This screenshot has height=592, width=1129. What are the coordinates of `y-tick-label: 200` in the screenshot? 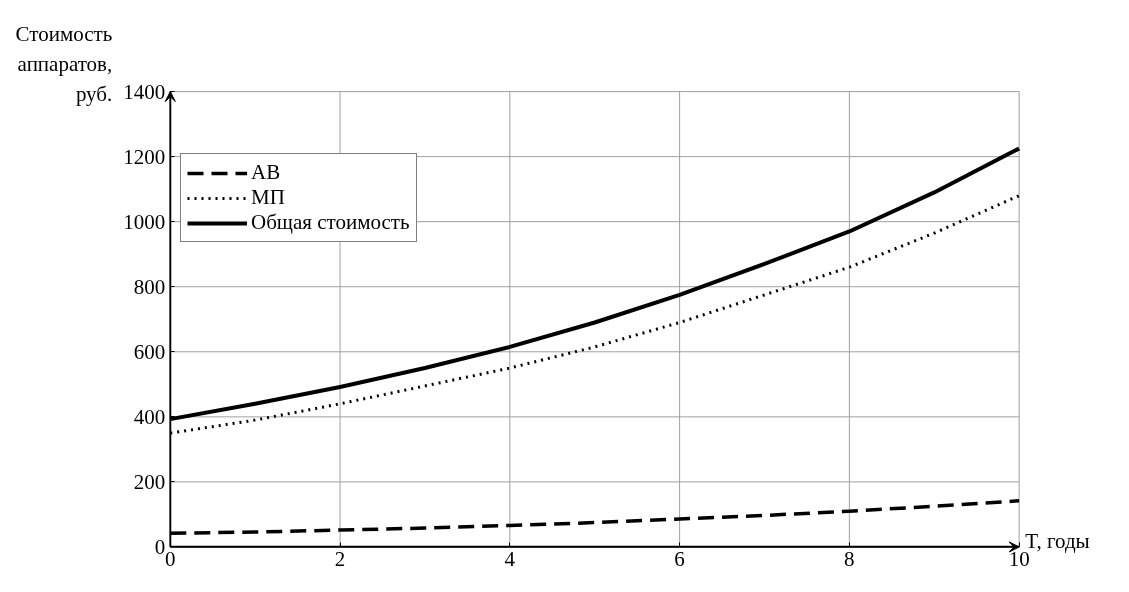 It's located at (149, 481).